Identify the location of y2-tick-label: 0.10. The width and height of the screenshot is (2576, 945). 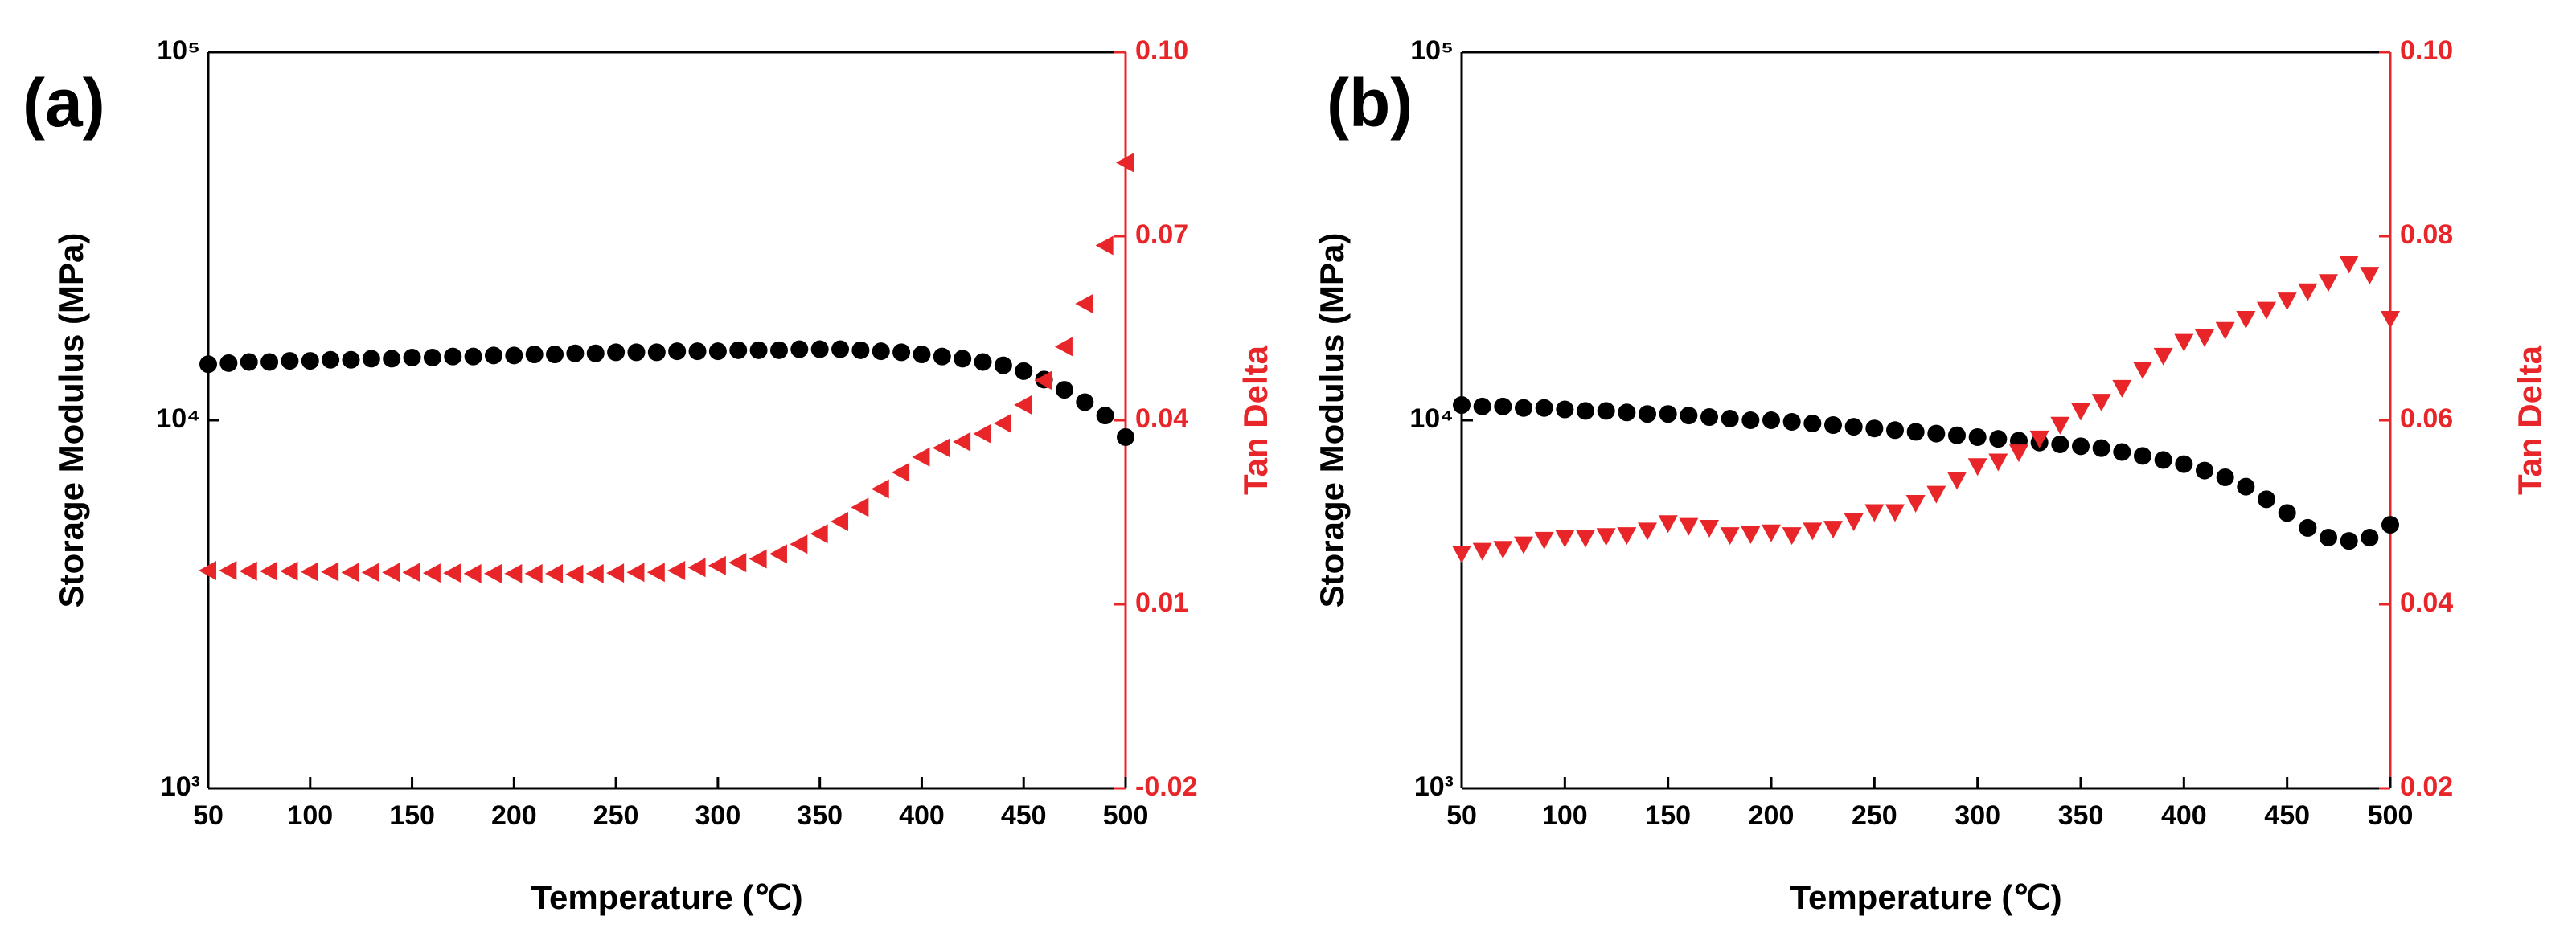
(1161, 51).